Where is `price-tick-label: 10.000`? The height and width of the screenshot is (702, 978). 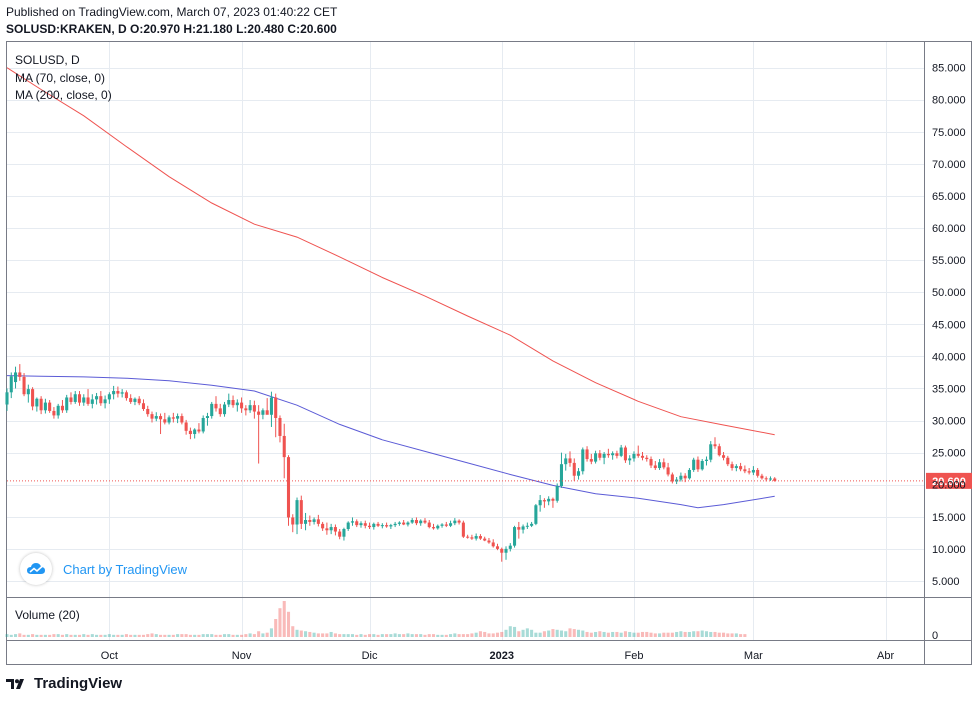 price-tick-label: 10.000 is located at coordinates (949, 550).